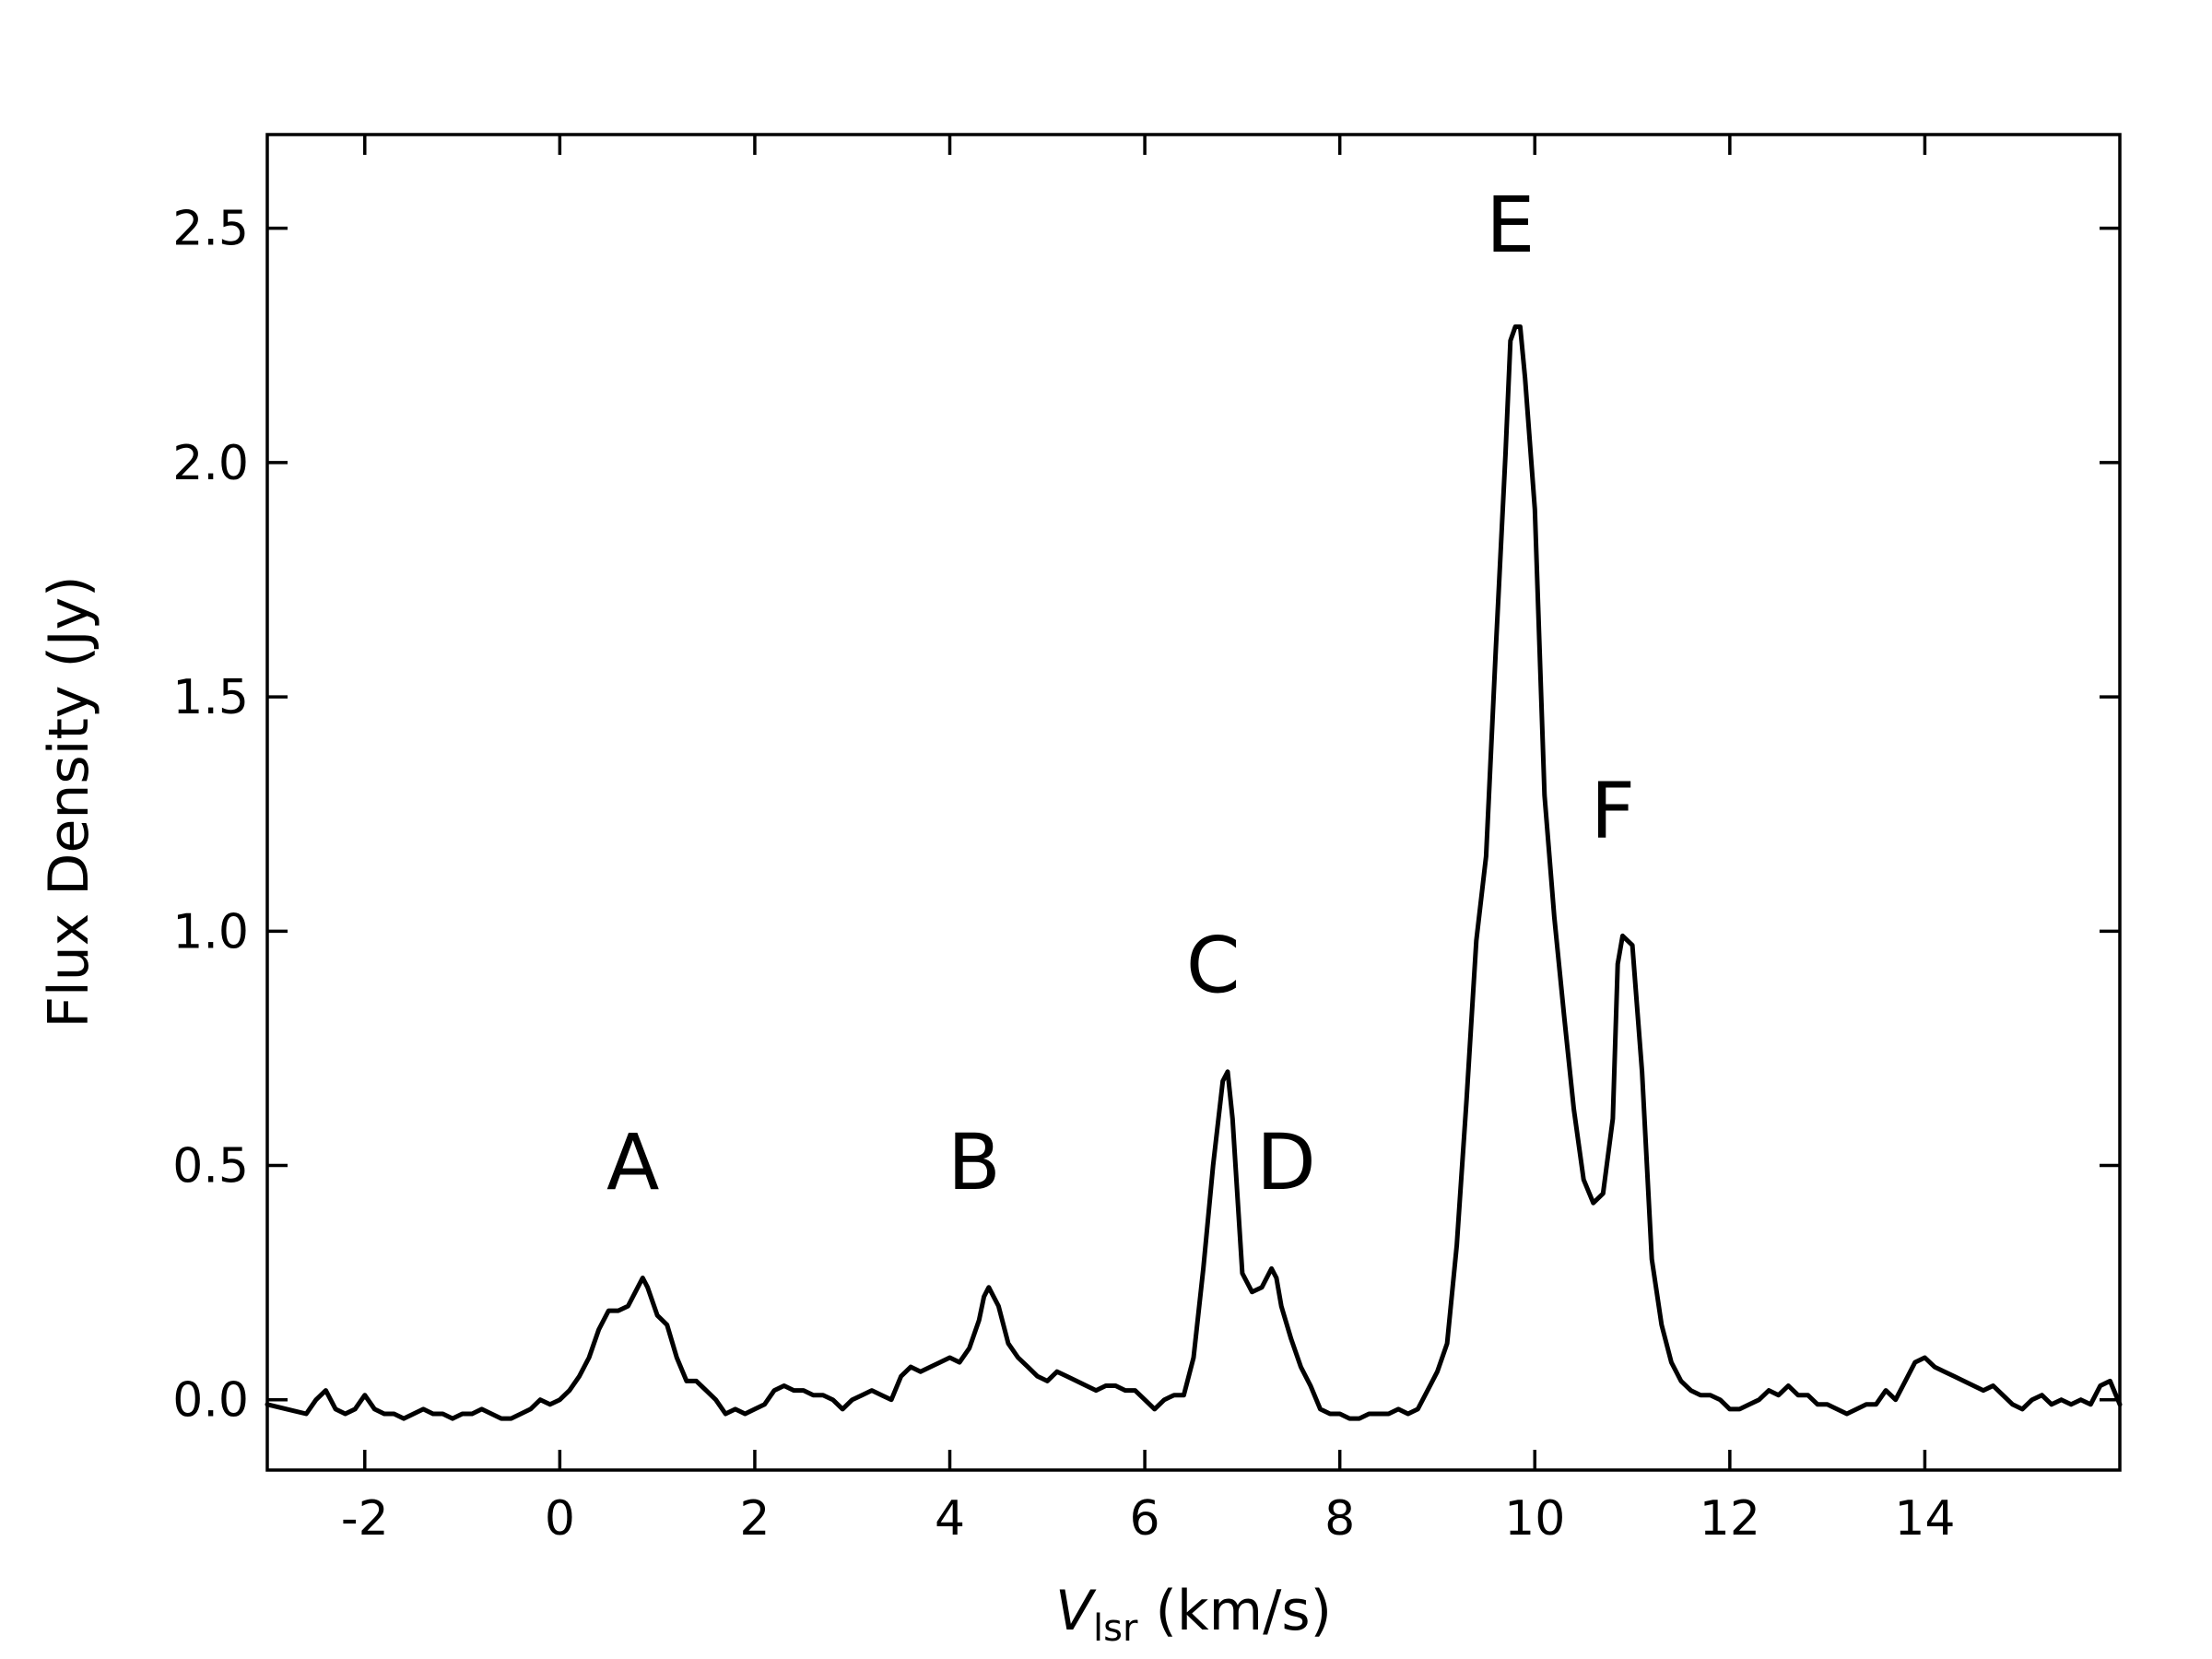 This screenshot has height=1659, width=2212. I want to click on y-tick-label: 1.0, so click(210, 931).